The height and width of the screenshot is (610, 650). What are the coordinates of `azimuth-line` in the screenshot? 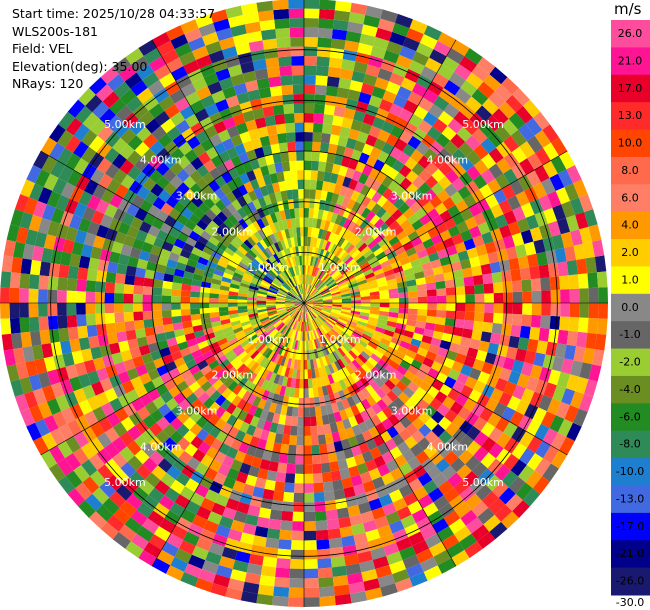 It's located at (435, 227).